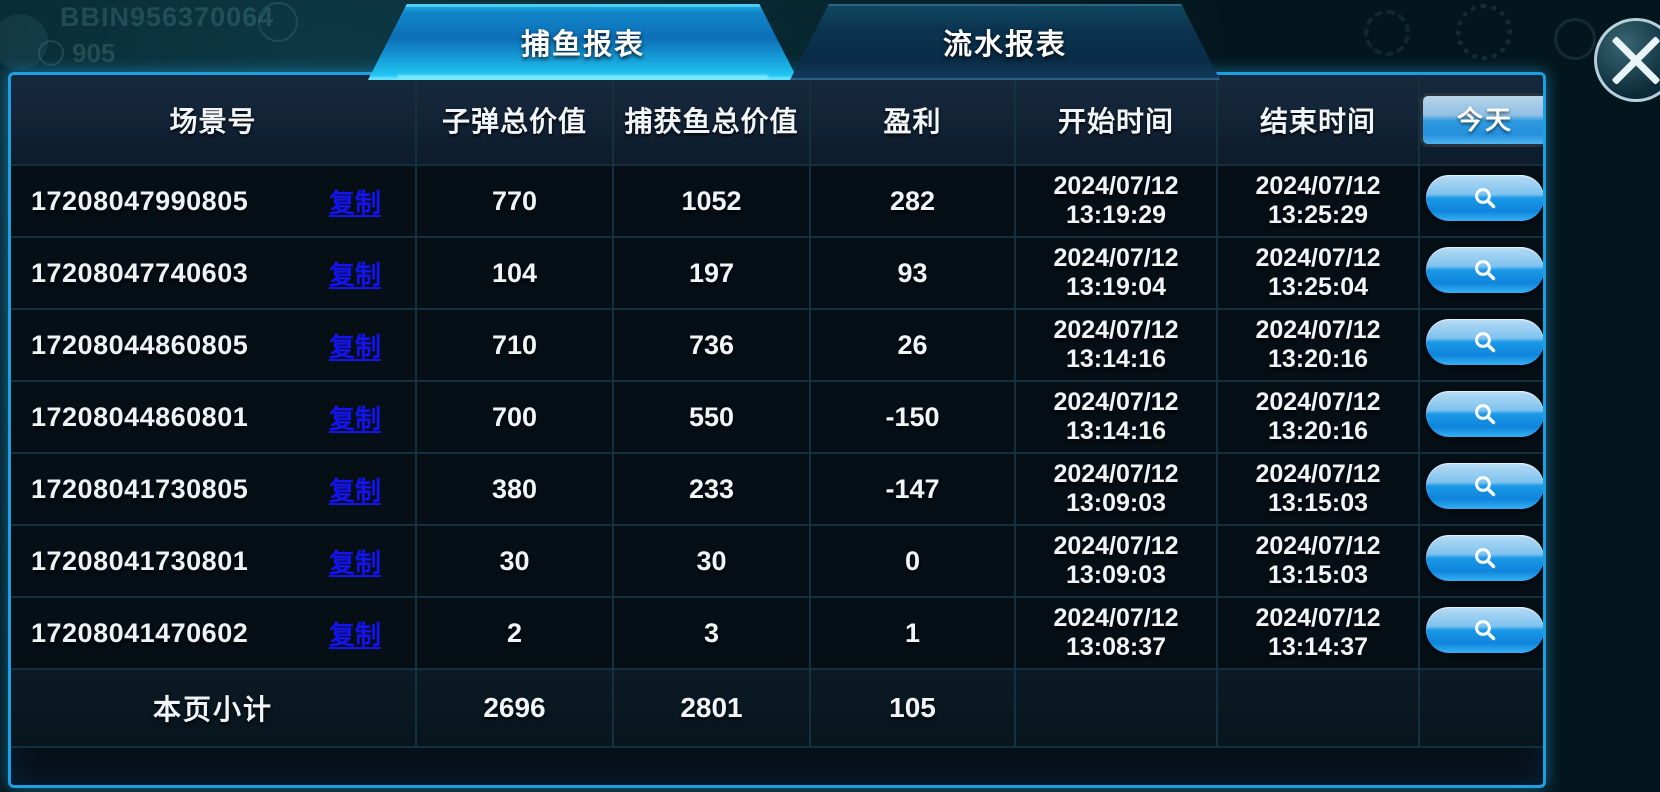 This screenshot has width=1660, height=792. What do you see at coordinates (1004, 45) in the screenshot?
I see `tab-transaction-report-label: 流水报表` at bounding box center [1004, 45].